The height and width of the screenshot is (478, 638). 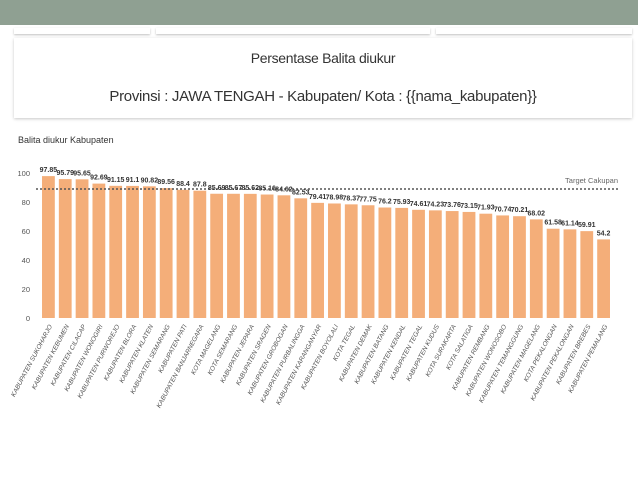 I want to click on bar-value-label: 70.21, so click(x=520, y=210).